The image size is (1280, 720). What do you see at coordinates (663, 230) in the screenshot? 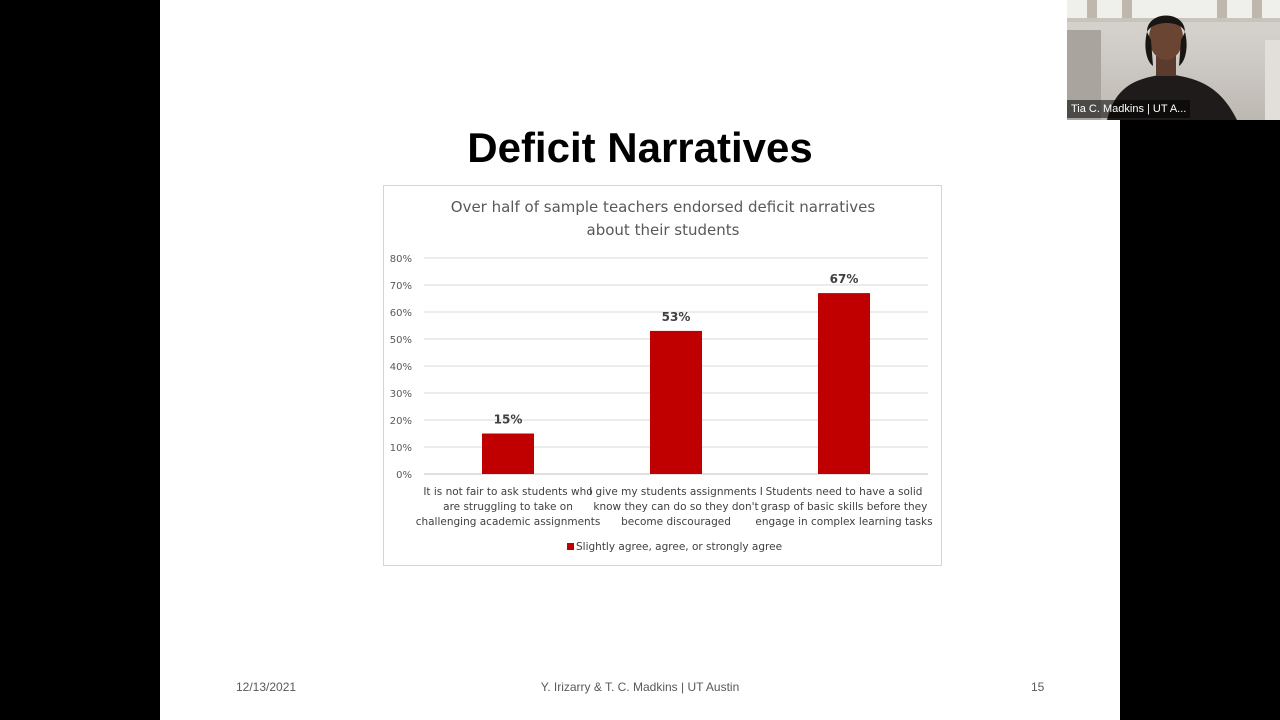
I see `chart-title-line: about their students` at bounding box center [663, 230].